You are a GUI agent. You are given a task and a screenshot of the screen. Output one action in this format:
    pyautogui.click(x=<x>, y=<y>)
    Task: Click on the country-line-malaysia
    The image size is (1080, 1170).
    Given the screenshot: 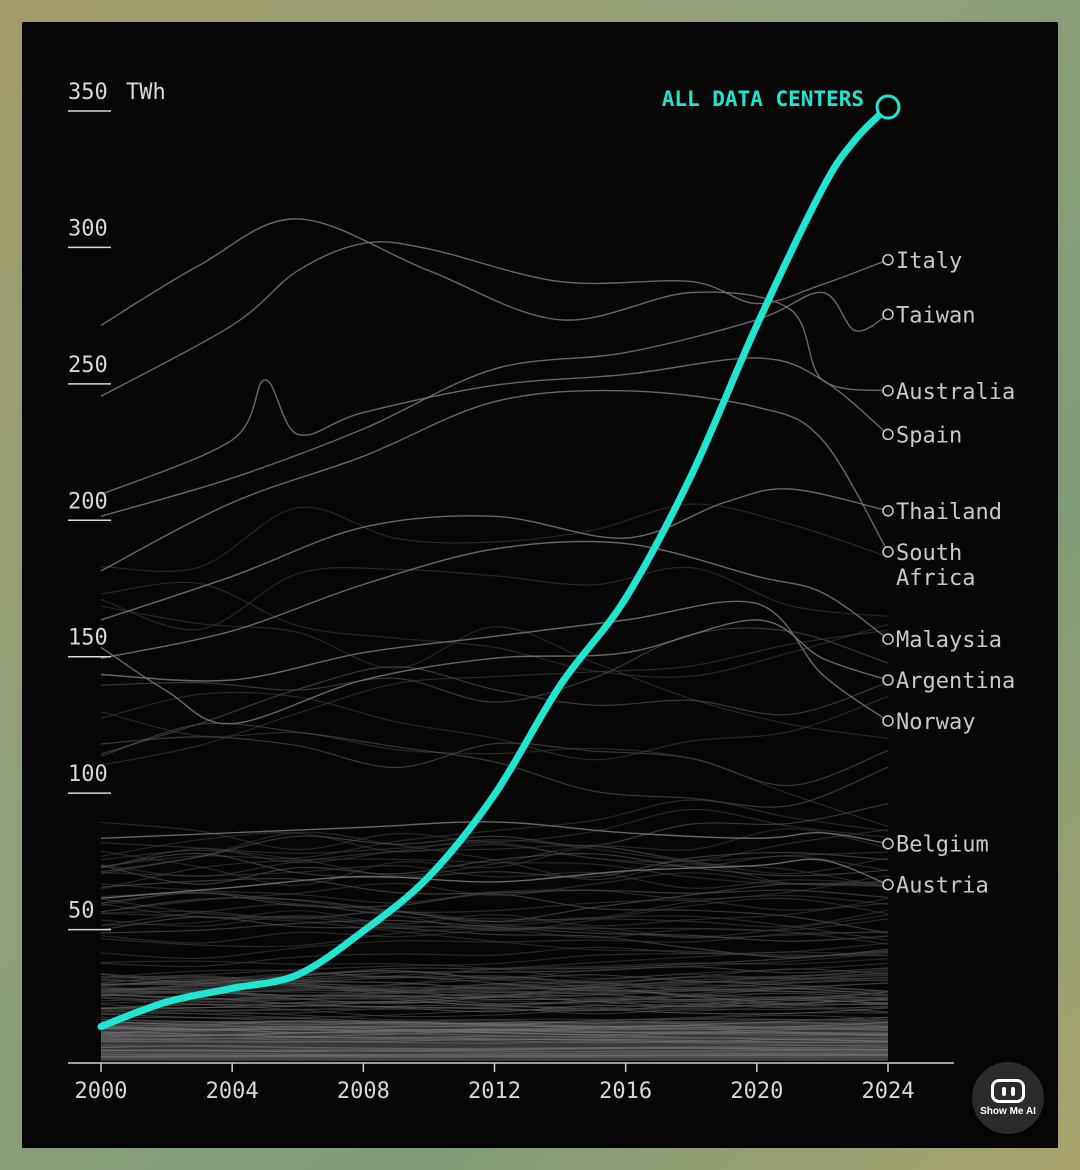 What is the action you would take?
    pyautogui.click(x=494, y=599)
    